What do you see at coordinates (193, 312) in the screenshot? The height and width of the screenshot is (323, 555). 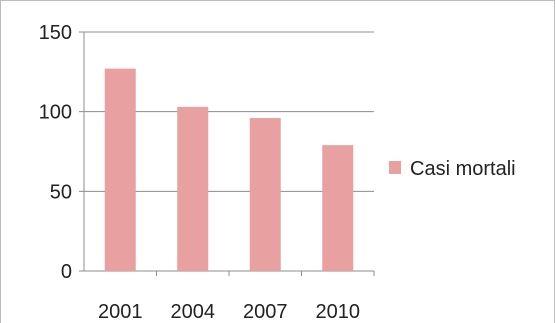 I see `x-tick-label: 2004` at bounding box center [193, 312].